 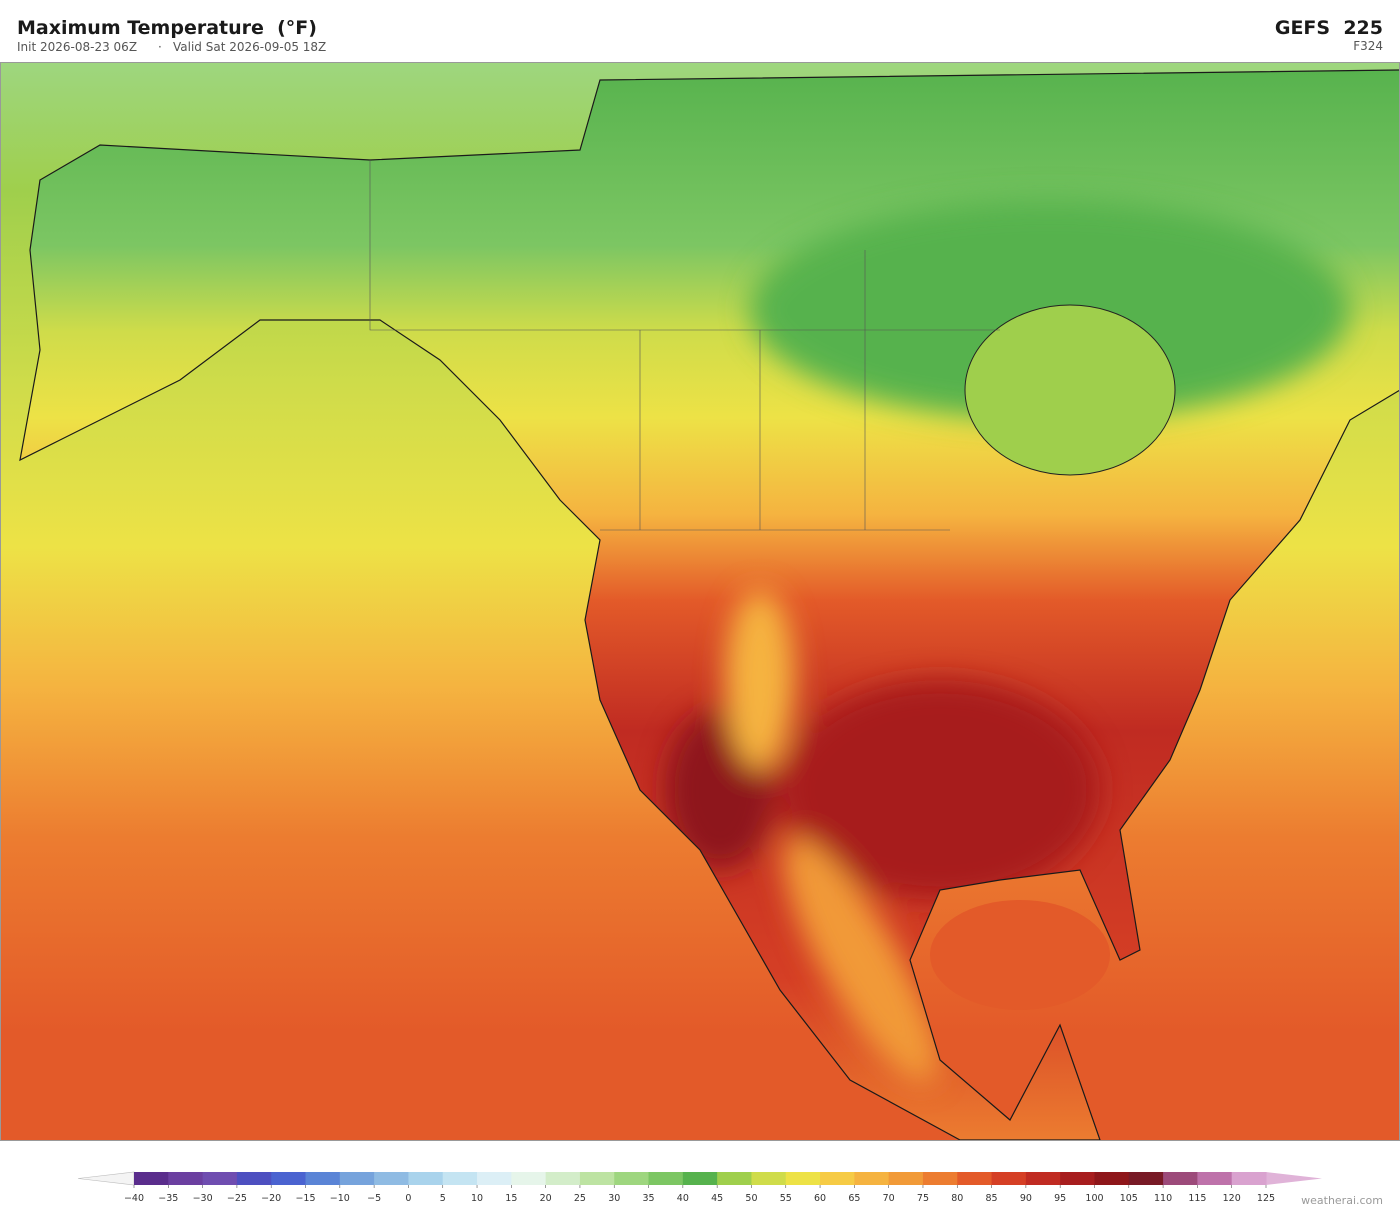 What do you see at coordinates (1020, 955) in the screenshot?
I see `gulf` at bounding box center [1020, 955].